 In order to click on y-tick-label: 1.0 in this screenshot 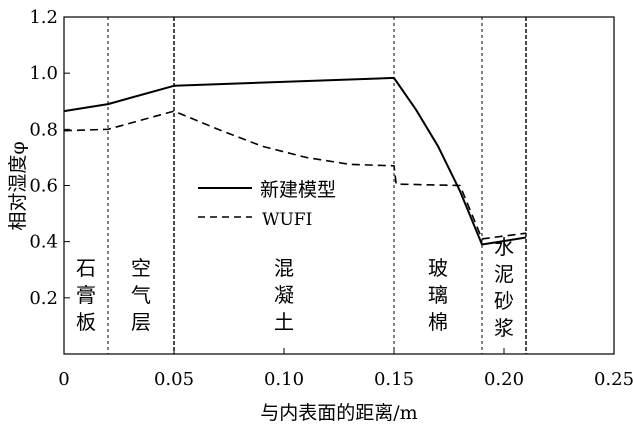, I will do `click(43, 73)`.